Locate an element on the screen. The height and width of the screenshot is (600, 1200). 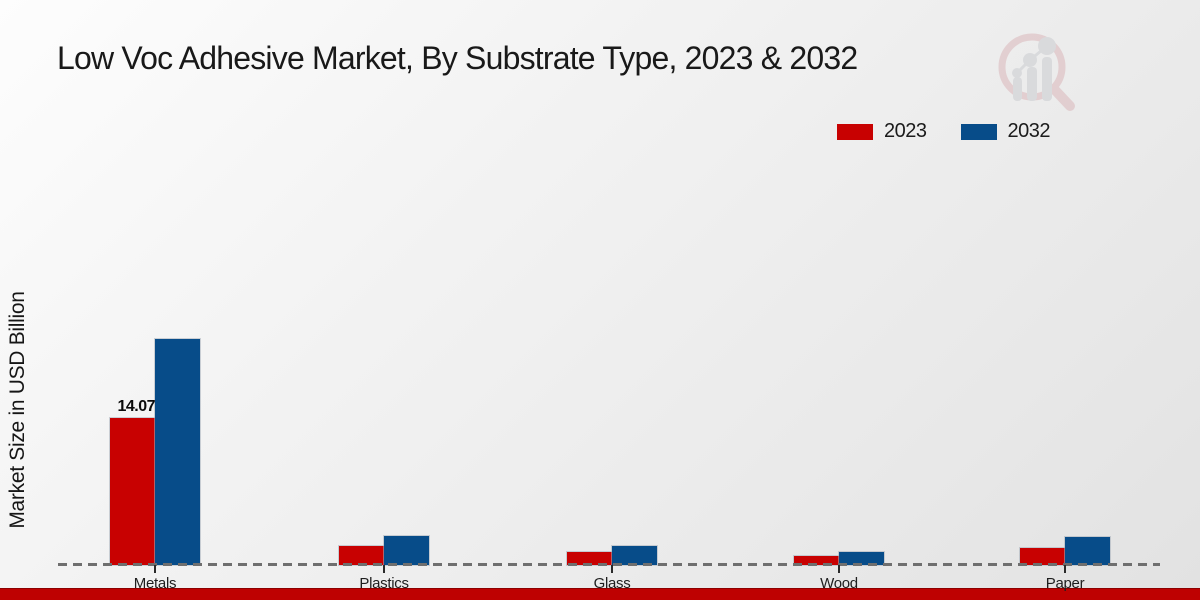
legend: 2023 2032 is located at coordinates (943, 131).